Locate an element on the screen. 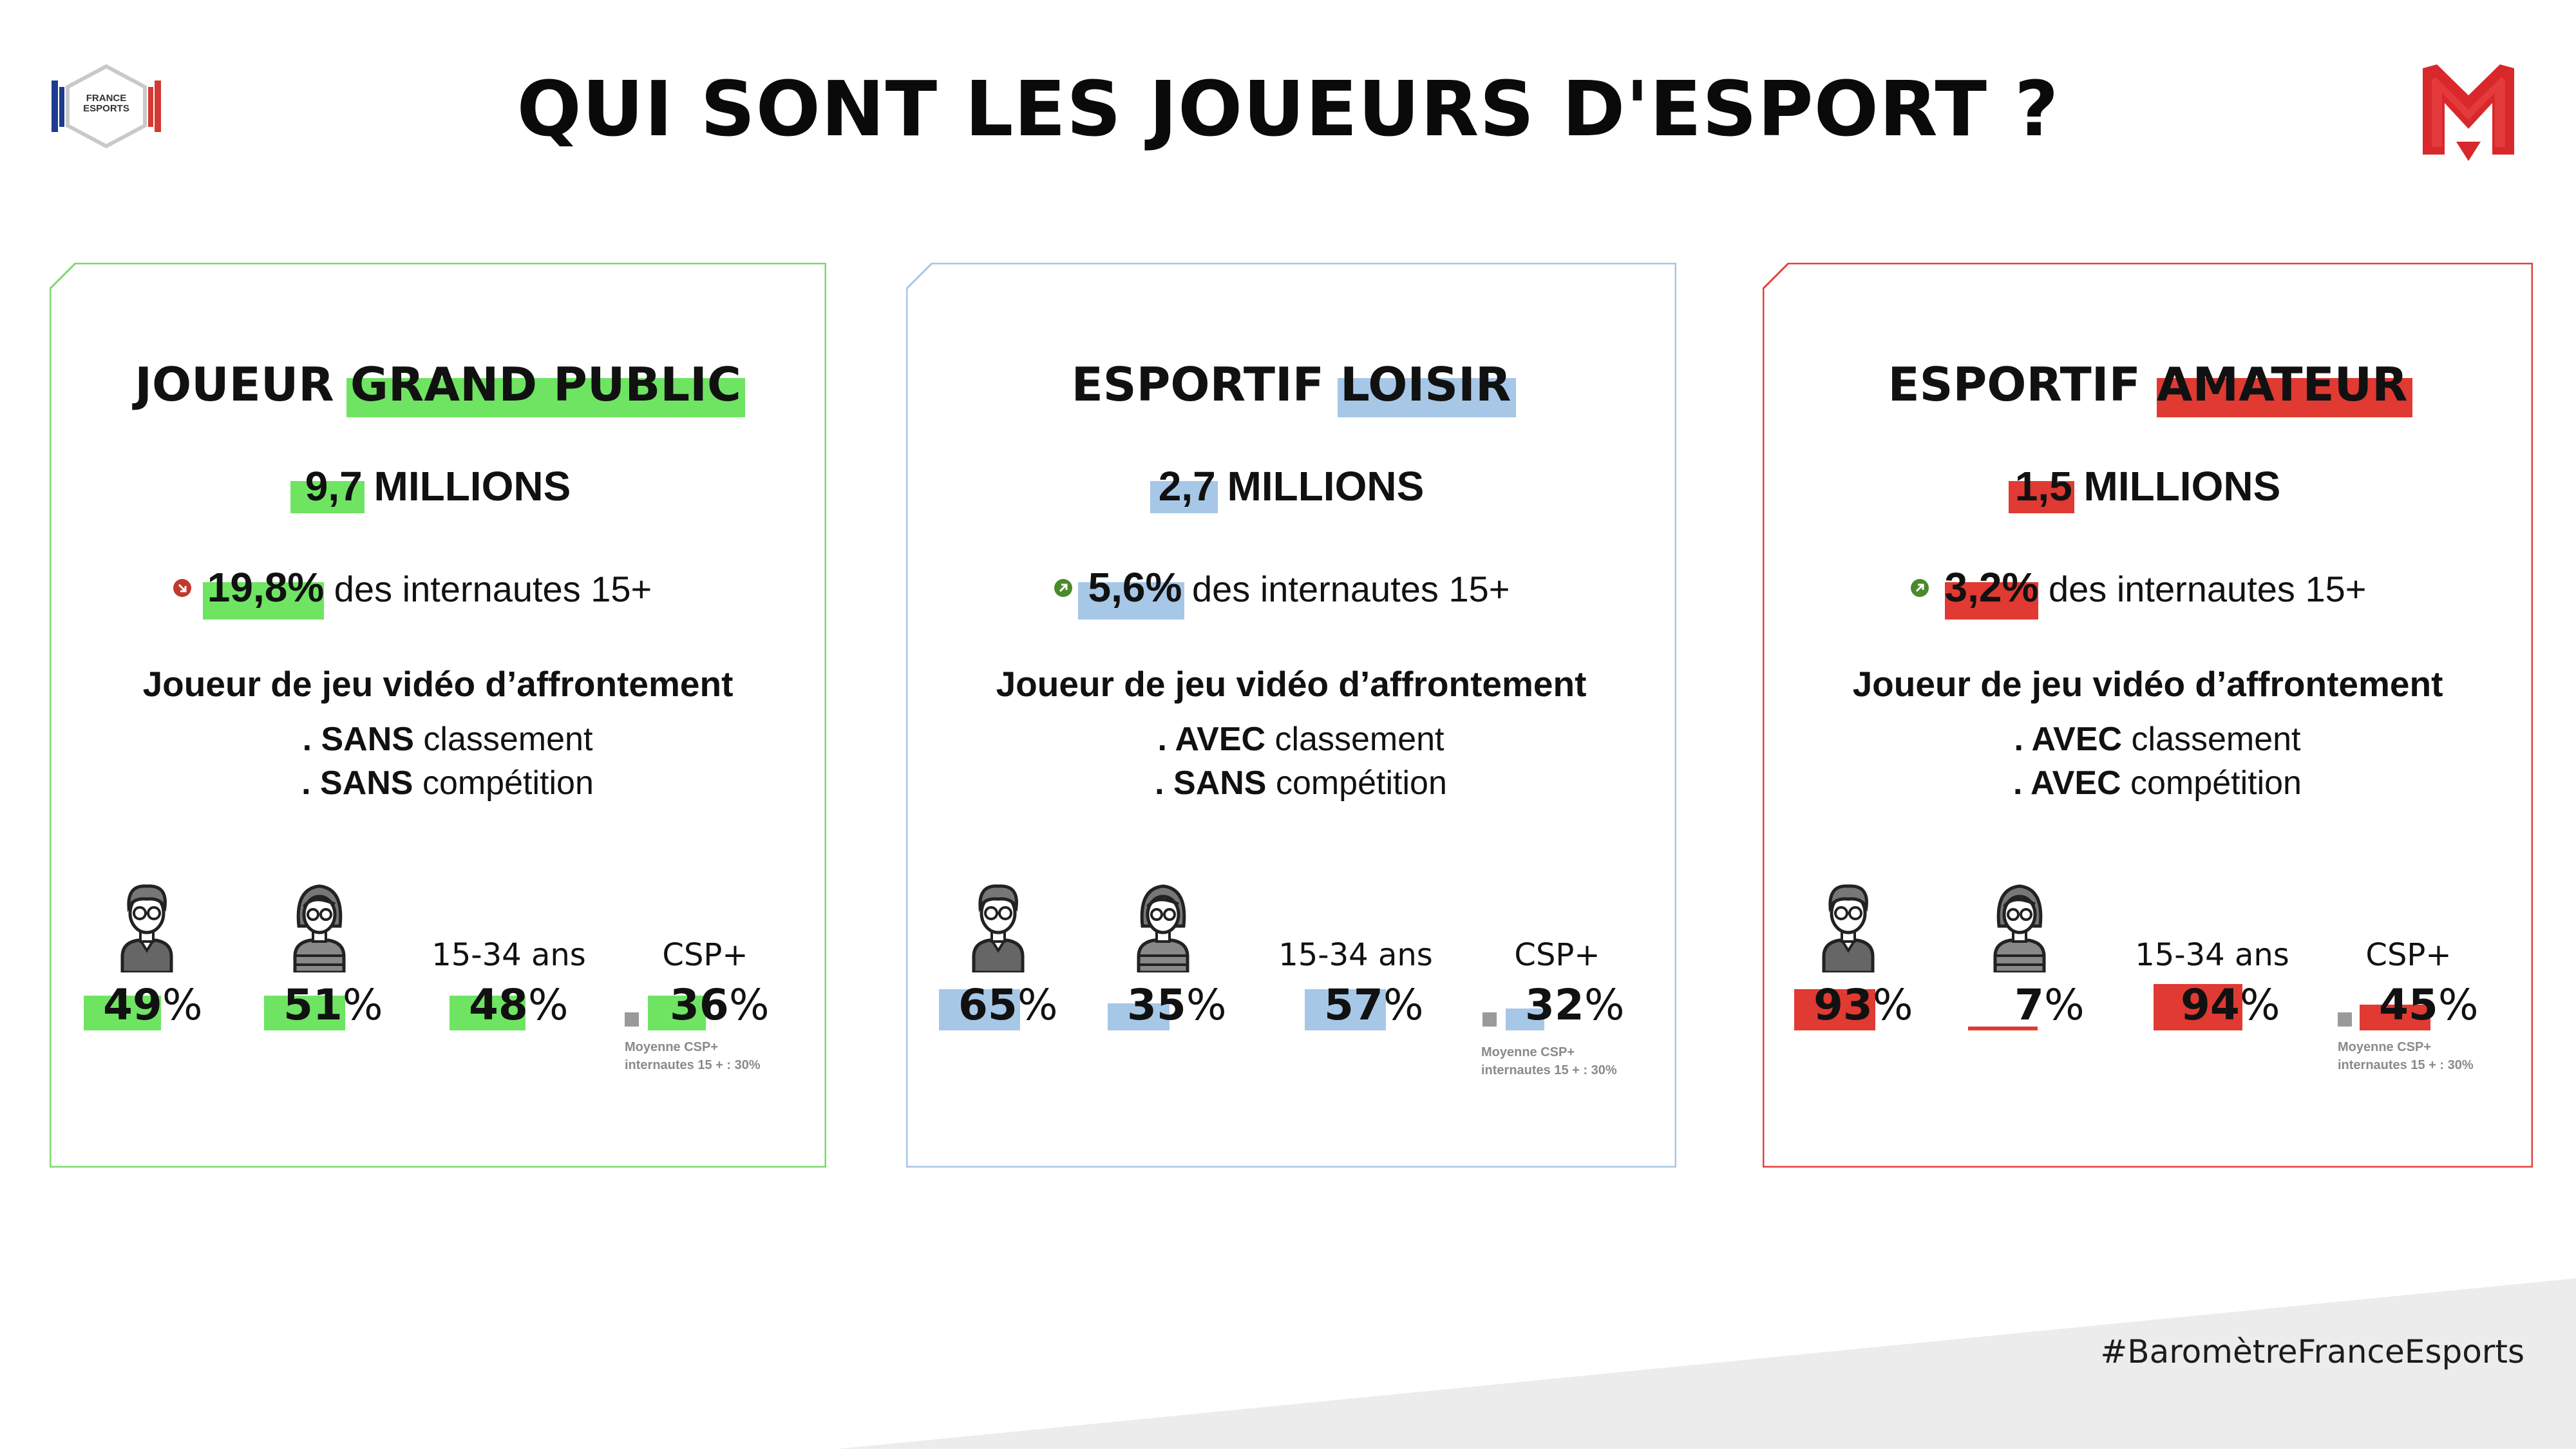 The height and width of the screenshot is (1449, 2576). france-esports-logo: FRANCE ESPORTS is located at coordinates (107, 106).